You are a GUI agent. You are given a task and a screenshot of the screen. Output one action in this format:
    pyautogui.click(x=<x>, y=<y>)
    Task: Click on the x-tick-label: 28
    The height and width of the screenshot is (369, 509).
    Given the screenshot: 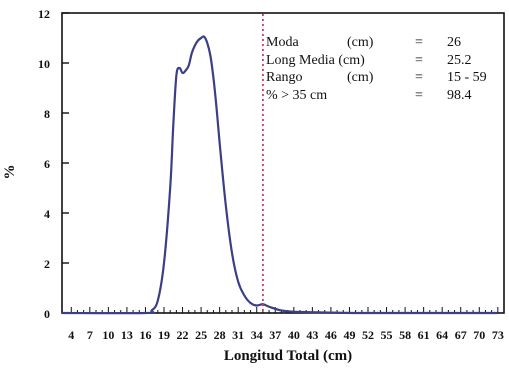 What is the action you would take?
    pyautogui.click(x=220, y=335)
    